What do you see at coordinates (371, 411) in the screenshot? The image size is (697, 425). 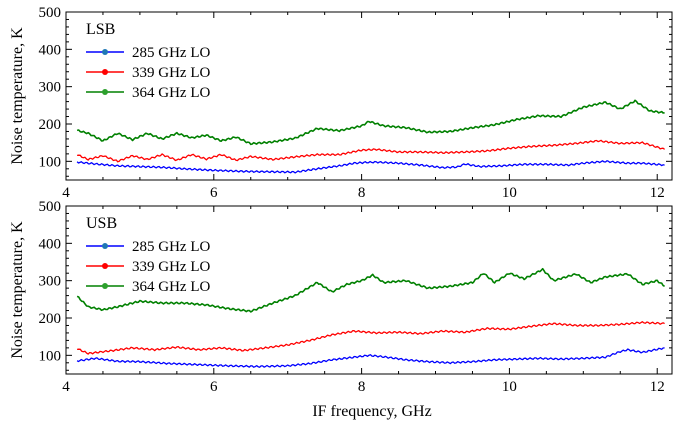 I see `x-axis-title: IF frequency, GHz` at bounding box center [371, 411].